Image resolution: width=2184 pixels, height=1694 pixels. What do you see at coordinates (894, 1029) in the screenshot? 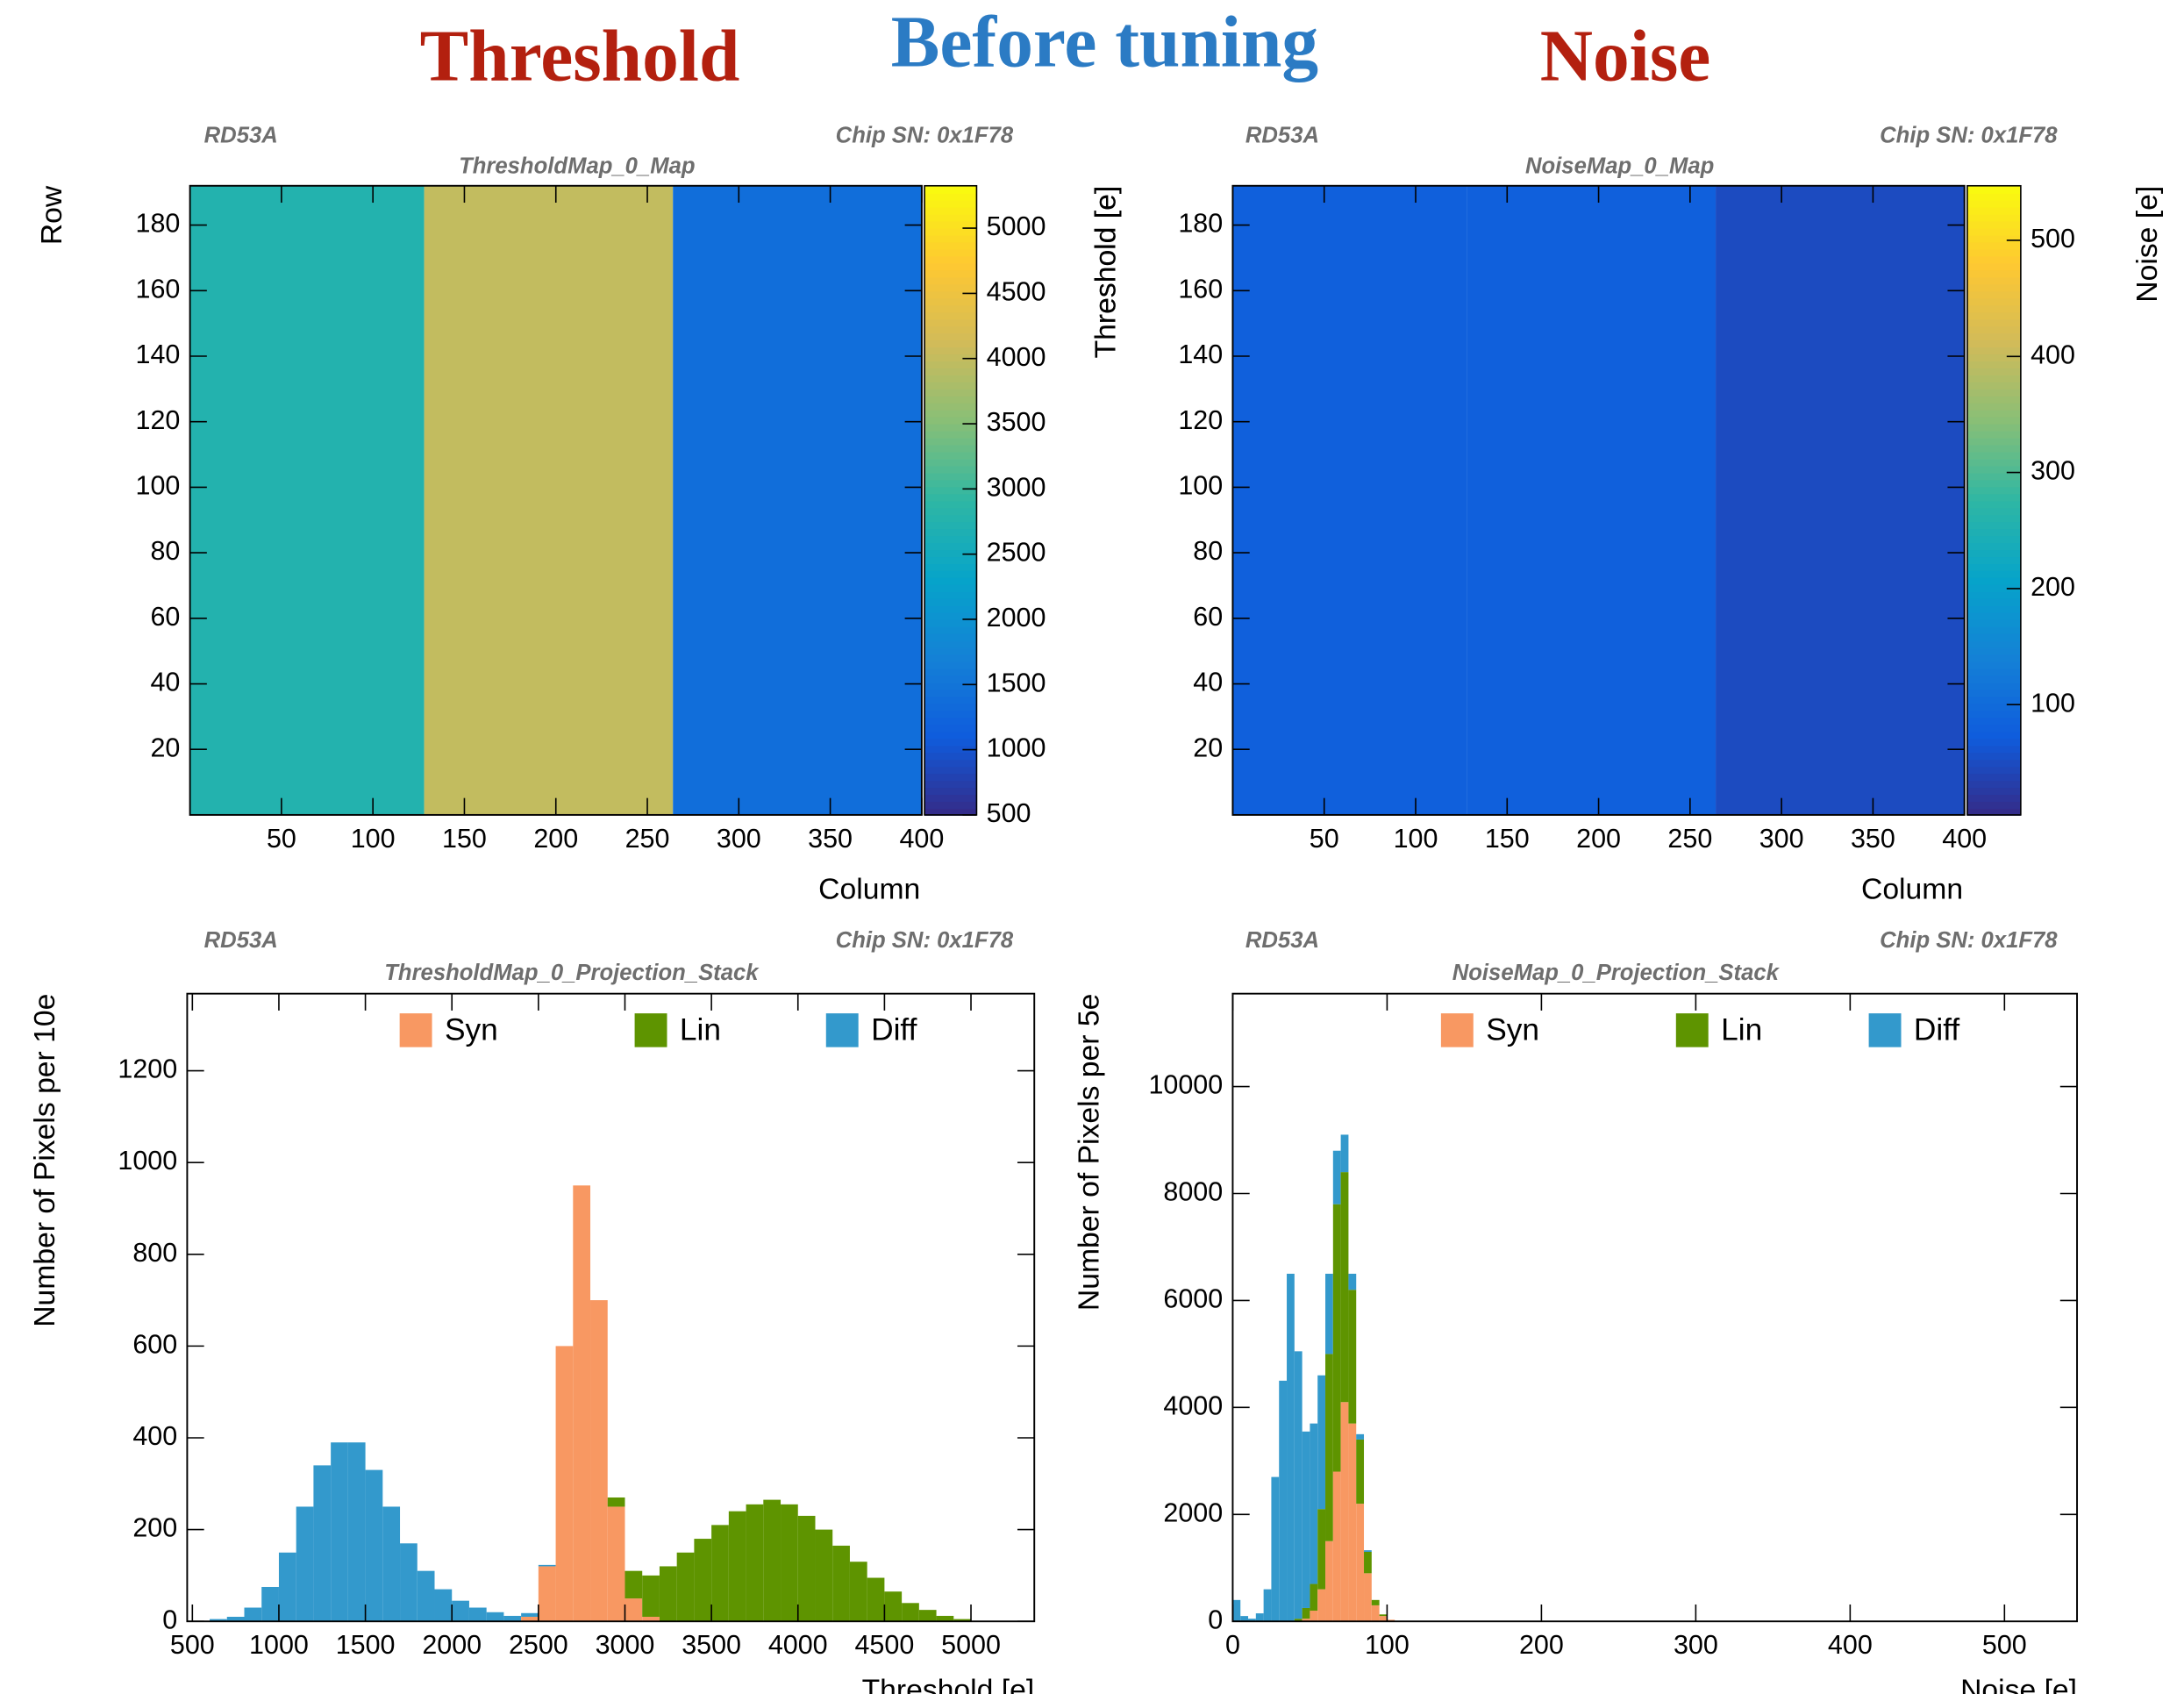
I see `legend-label: Diff` at bounding box center [894, 1029].